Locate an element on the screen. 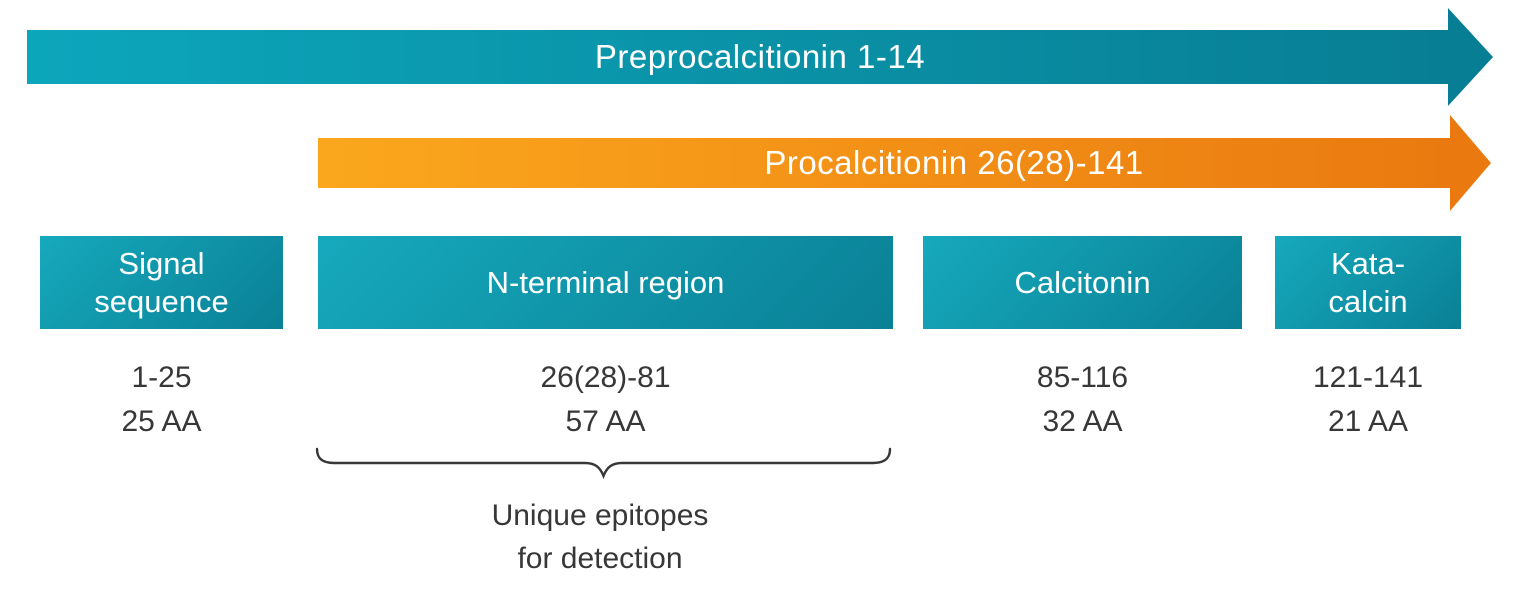 The height and width of the screenshot is (600, 1533). range-value: 1-25 is located at coordinates (161, 377).